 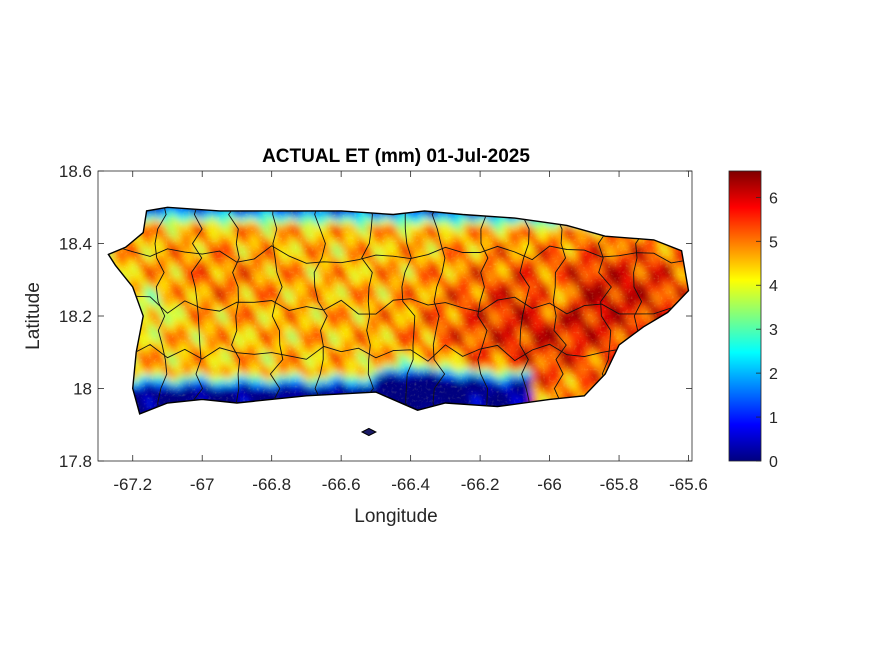 I want to click on colorbar-tick-label: 6, so click(x=773, y=198).